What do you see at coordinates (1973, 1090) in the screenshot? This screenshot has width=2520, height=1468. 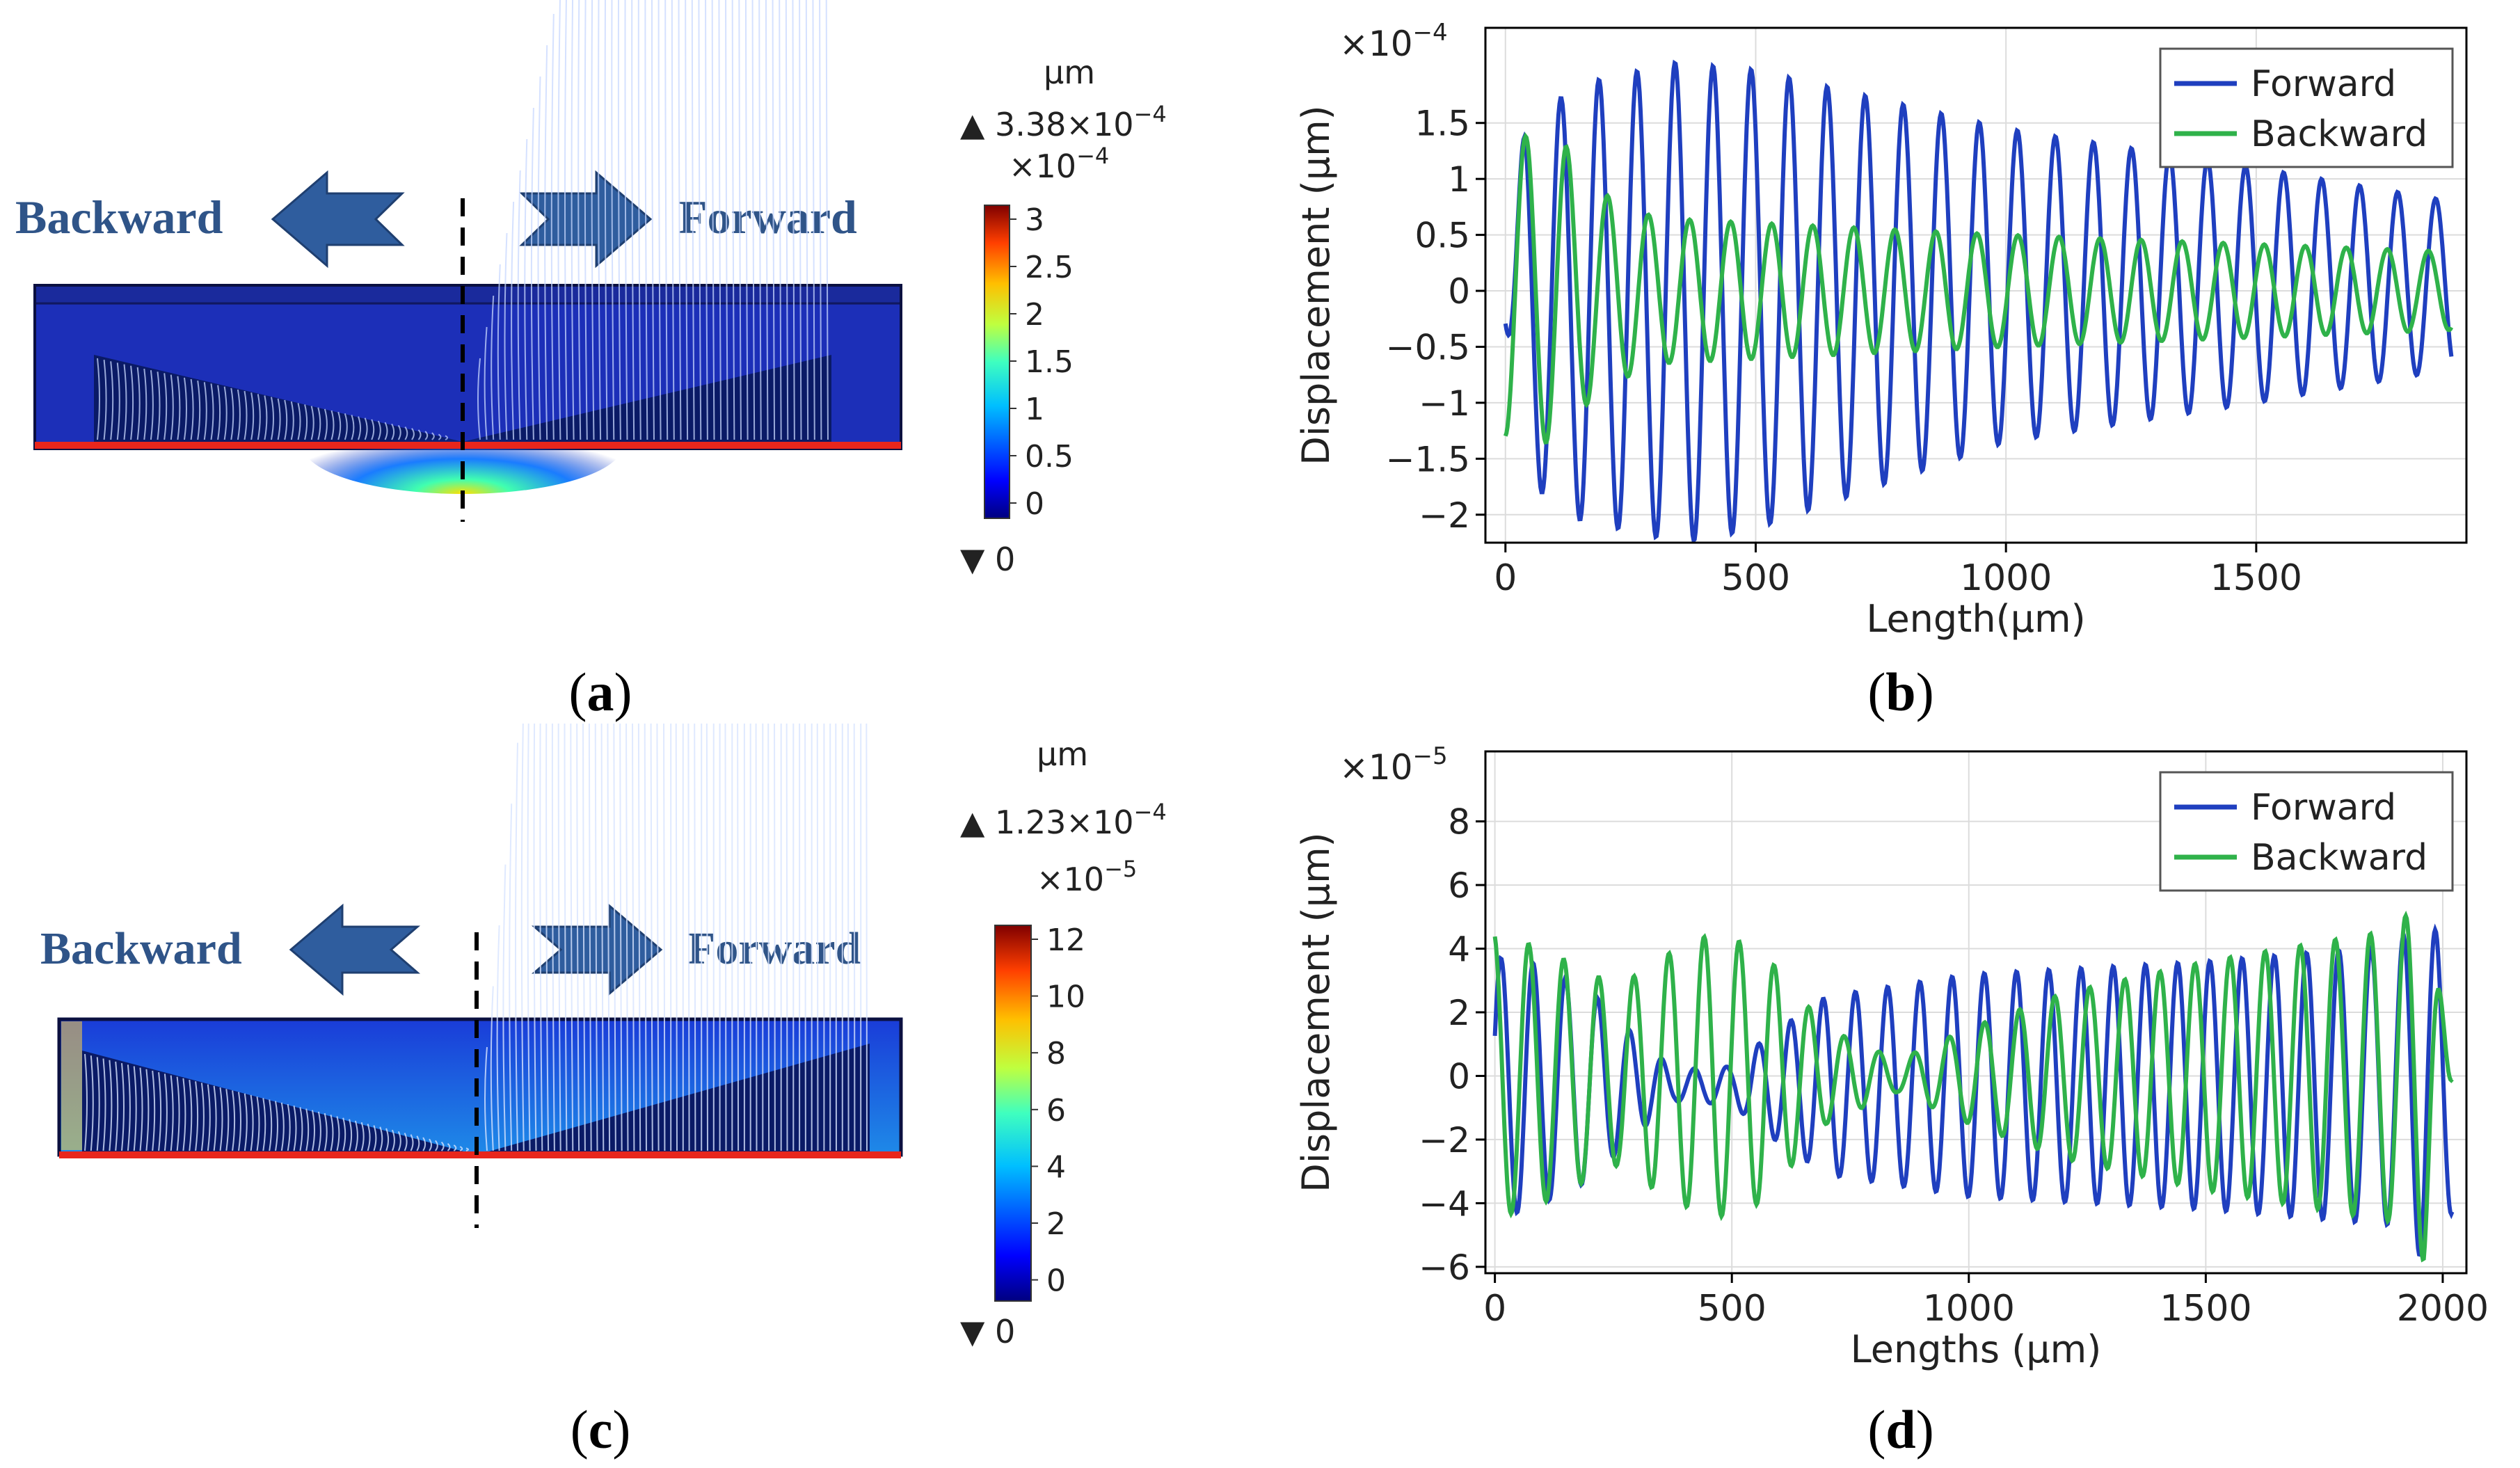 I see `series-line-forward` at bounding box center [1973, 1090].